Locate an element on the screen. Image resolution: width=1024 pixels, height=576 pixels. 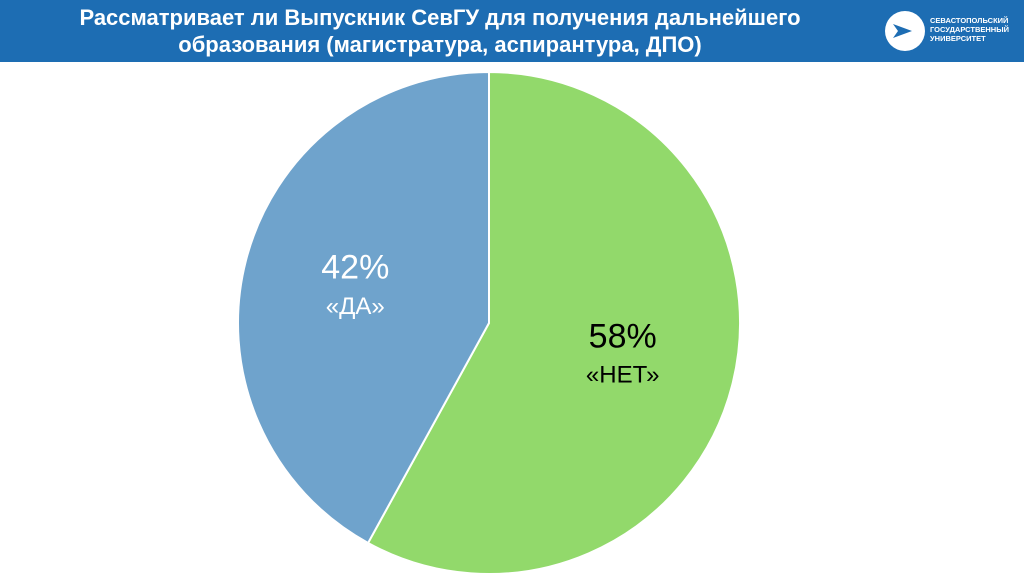
logo-text: СЕВАСТОПОЛЬСКИЙ is located at coordinates (969, 20).